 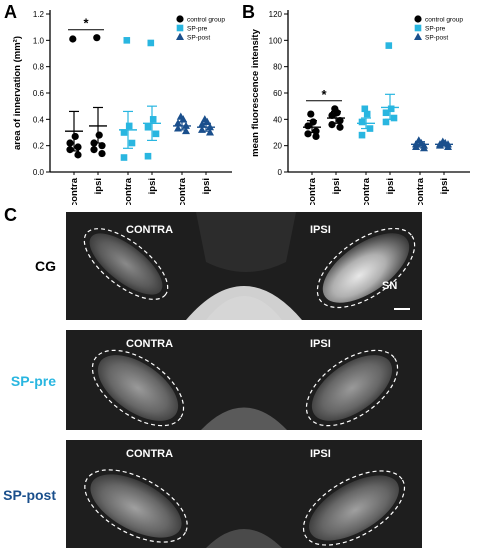 I want to click on row-label-sp-post: SP-post, so click(x=29, y=495).